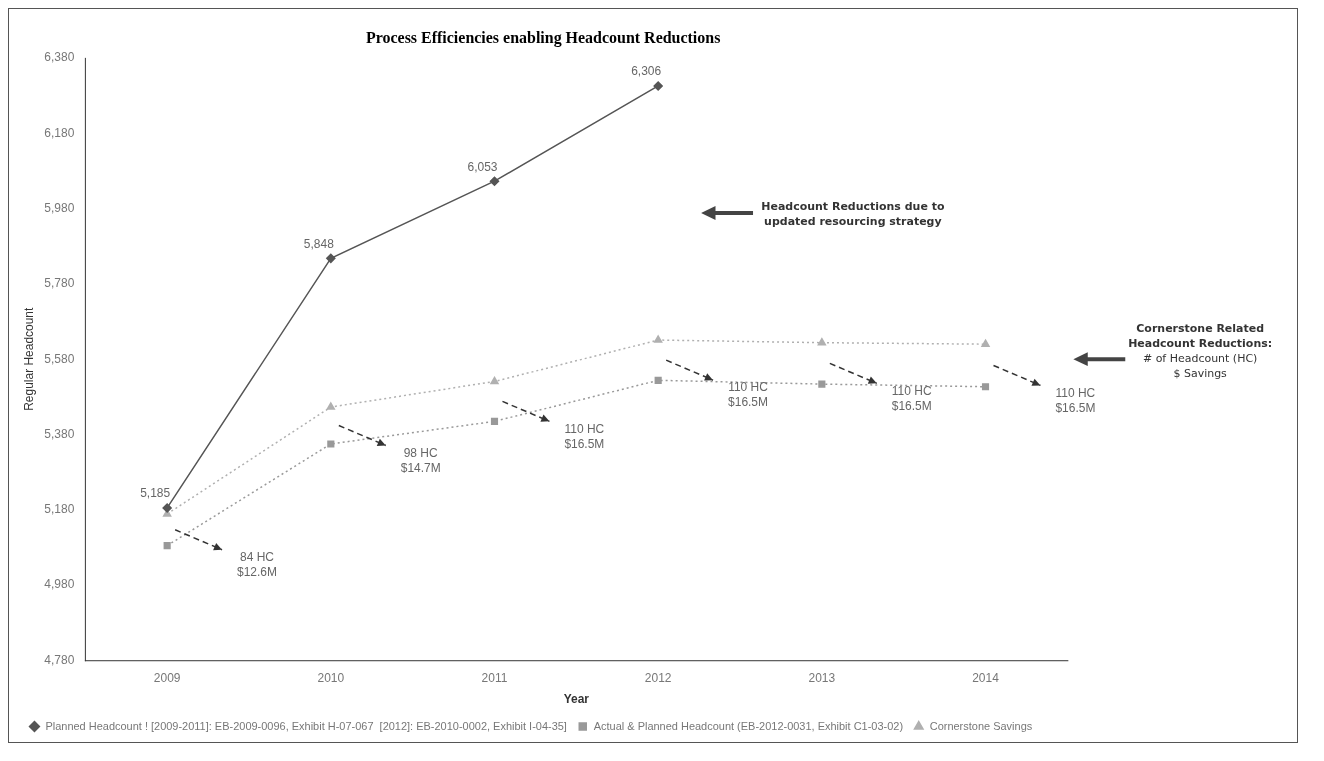 This screenshot has width=1324, height=761. I want to click on chart-title: Process Efficiencies enabling Headcount Reductions, so click(543, 37).